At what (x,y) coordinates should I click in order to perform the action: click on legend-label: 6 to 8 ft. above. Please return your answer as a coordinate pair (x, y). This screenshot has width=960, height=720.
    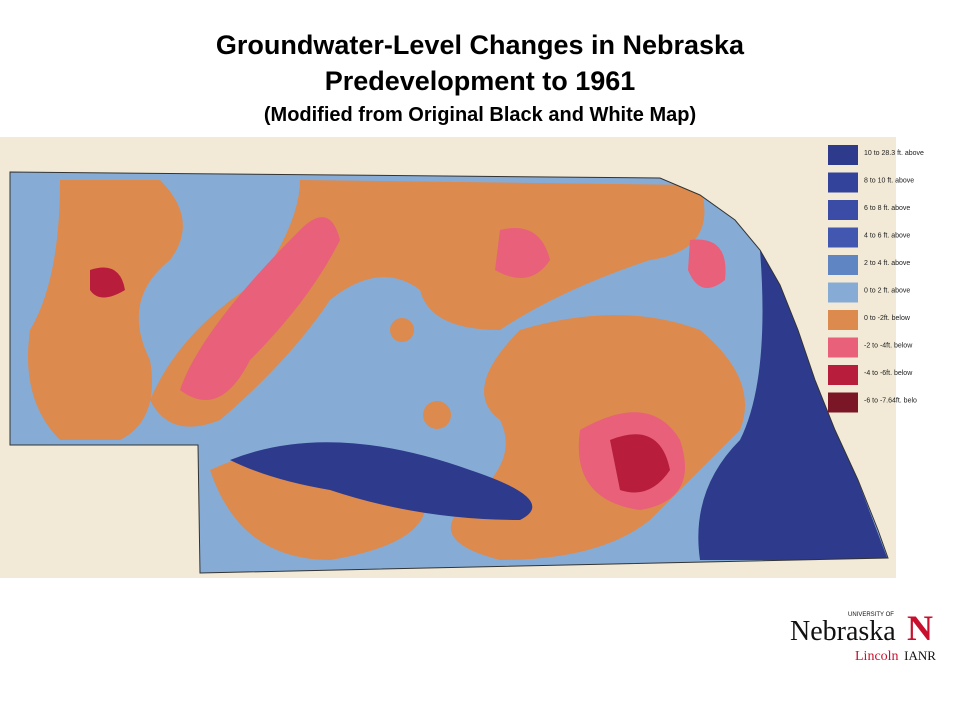
    Looking at the image, I should click on (887, 208).